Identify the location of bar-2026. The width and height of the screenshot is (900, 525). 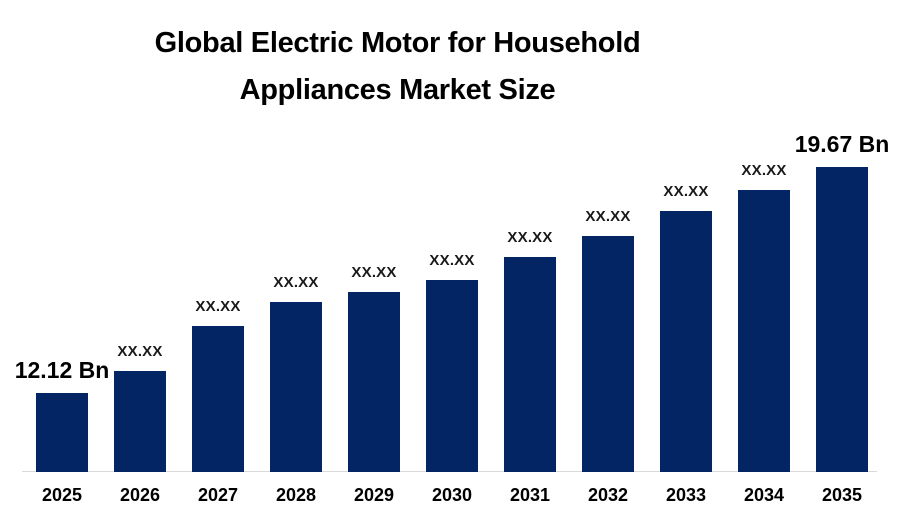
(140, 421).